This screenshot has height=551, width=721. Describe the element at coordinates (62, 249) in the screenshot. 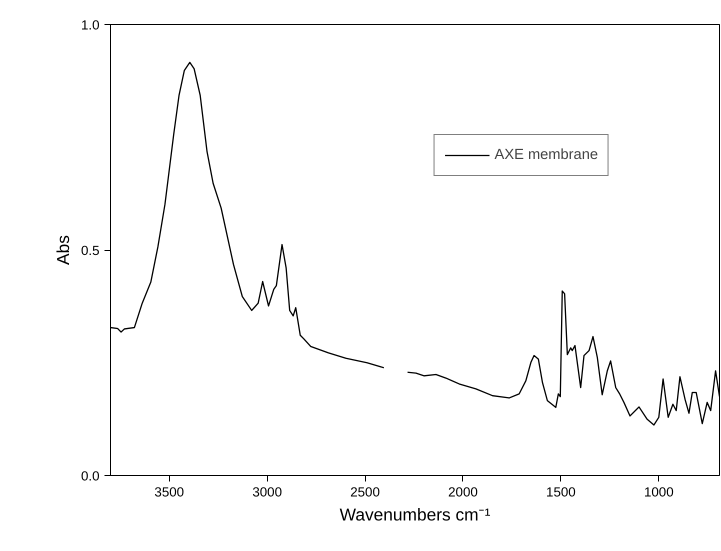

I see `y-axis-title: Abs` at that location.